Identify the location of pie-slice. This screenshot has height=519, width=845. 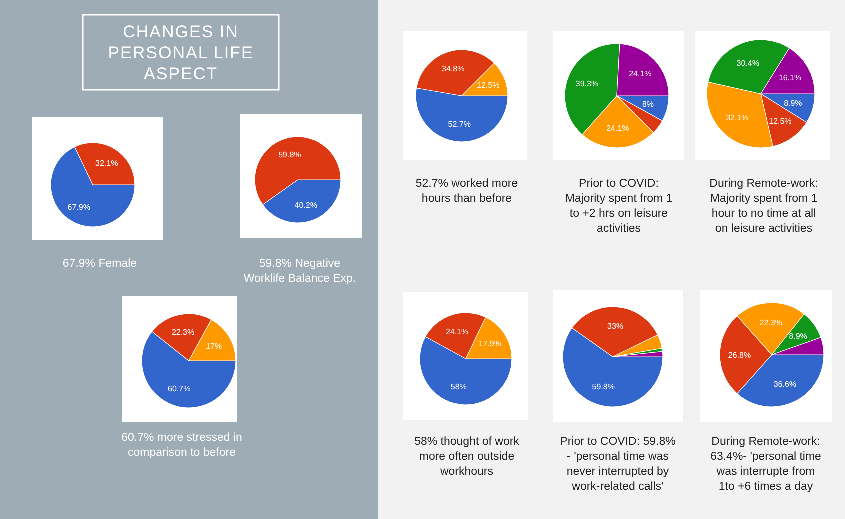
(93, 187).